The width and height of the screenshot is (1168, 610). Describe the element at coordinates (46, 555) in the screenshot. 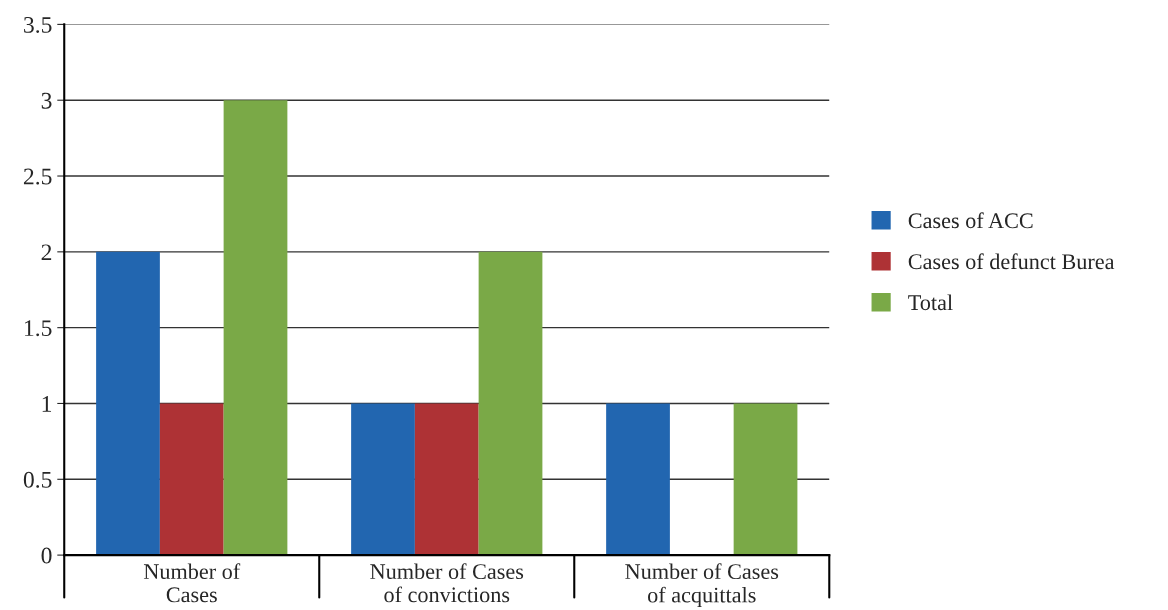

I see `y-tick-label: 0` at that location.